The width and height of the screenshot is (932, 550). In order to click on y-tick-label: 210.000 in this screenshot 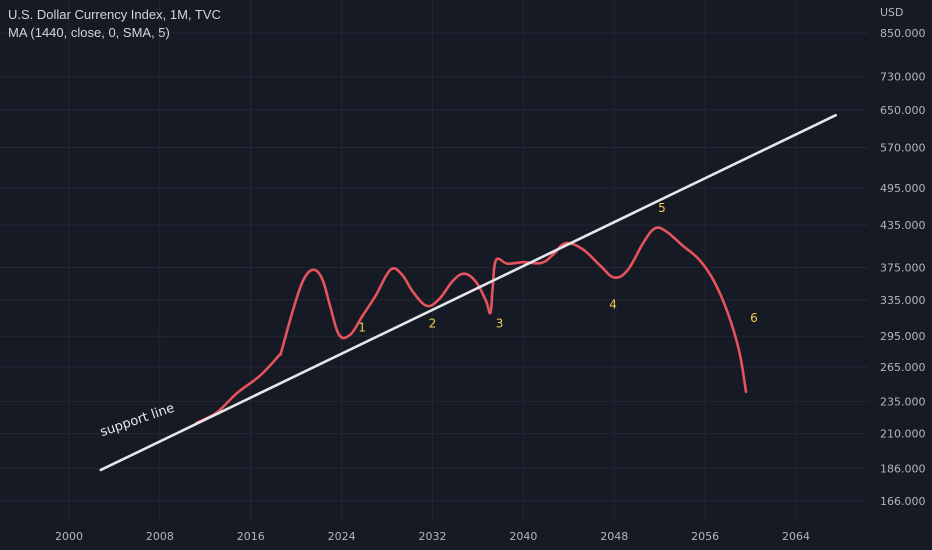, I will do `click(903, 434)`.